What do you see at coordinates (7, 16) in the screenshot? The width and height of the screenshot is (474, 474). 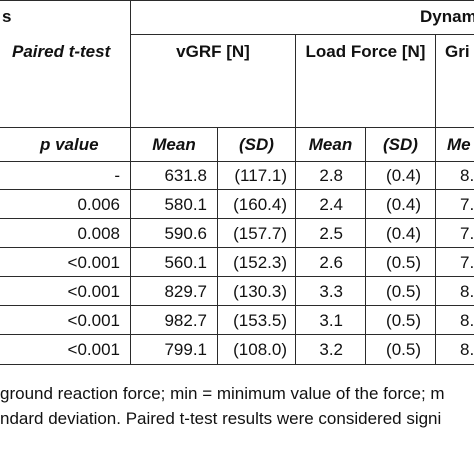 I see `header-fragment-left: s` at bounding box center [7, 16].